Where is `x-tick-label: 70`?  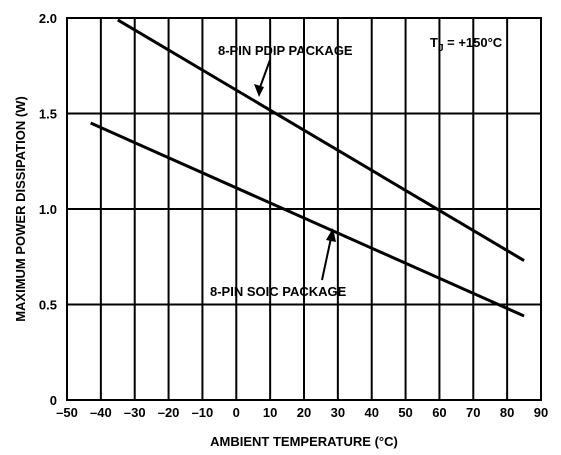 x-tick-label: 70 is located at coordinates (473, 412).